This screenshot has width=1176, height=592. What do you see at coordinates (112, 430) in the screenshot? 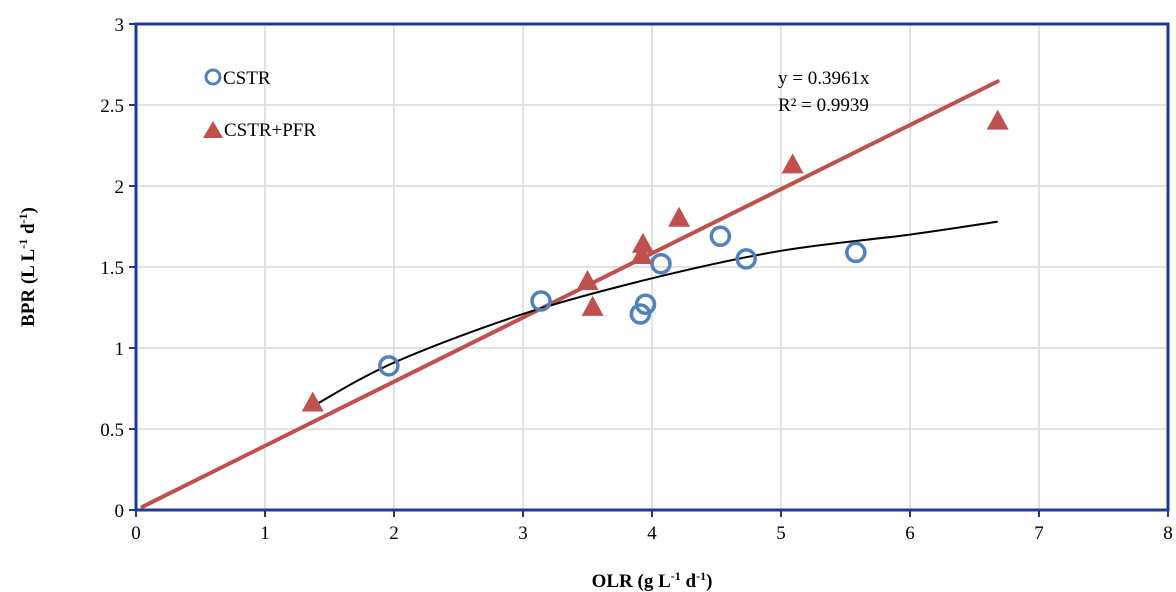
I see `y-tick-label: 0.5` at bounding box center [112, 430].